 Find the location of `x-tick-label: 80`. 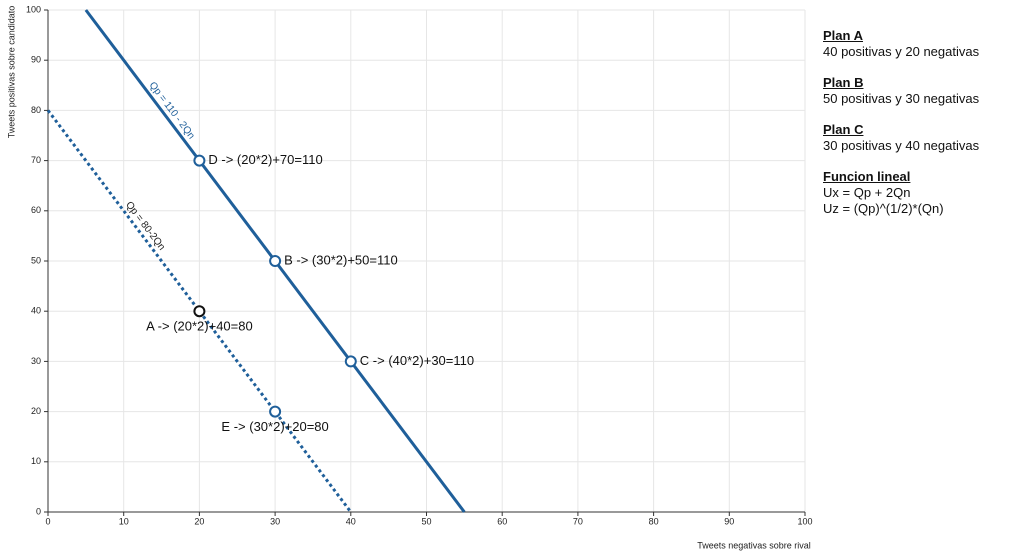

x-tick-label: 80 is located at coordinates (654, 521).